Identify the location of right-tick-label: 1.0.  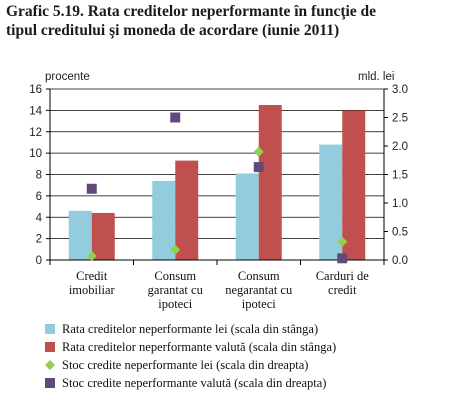
(400, 204).